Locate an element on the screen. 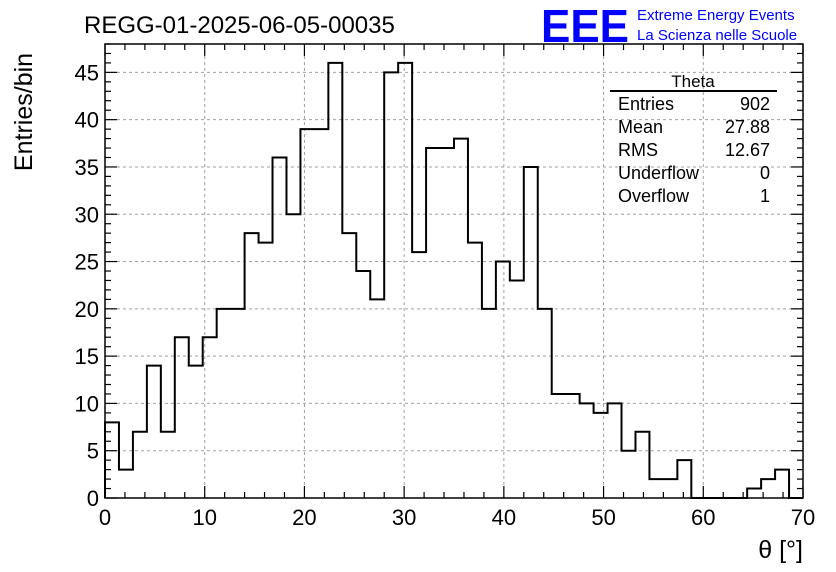 Image resolution: width=836 pixels, height=572 pixels. stats-label-rms: RMS is located at coordinates (638, 150).